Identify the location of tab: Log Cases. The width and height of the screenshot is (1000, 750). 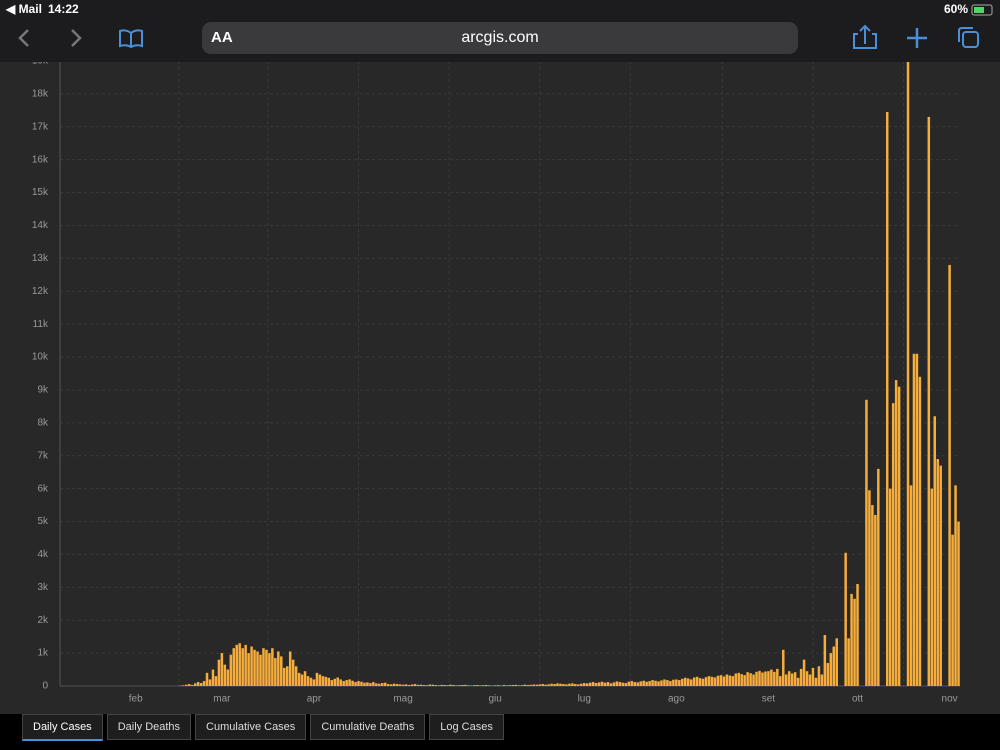
(466, 727).